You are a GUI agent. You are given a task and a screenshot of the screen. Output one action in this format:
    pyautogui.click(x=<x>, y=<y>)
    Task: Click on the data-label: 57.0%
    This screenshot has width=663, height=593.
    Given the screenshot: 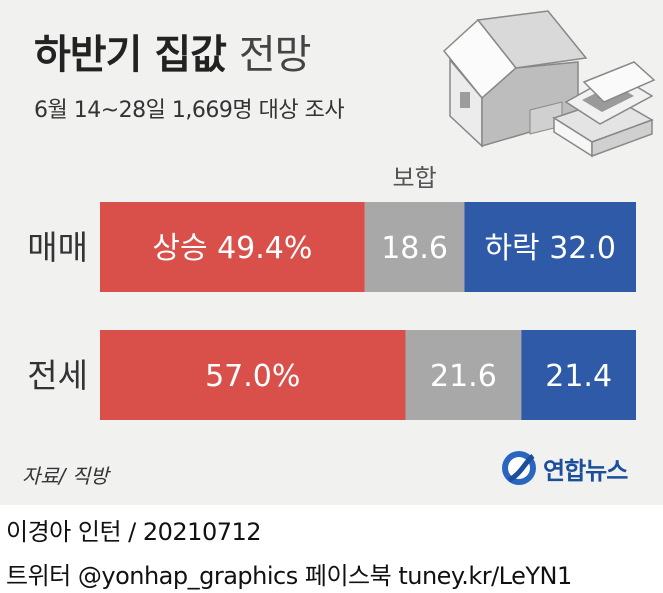 What is the action you would take?
    pyautogui.click(x=252, y=376)
    